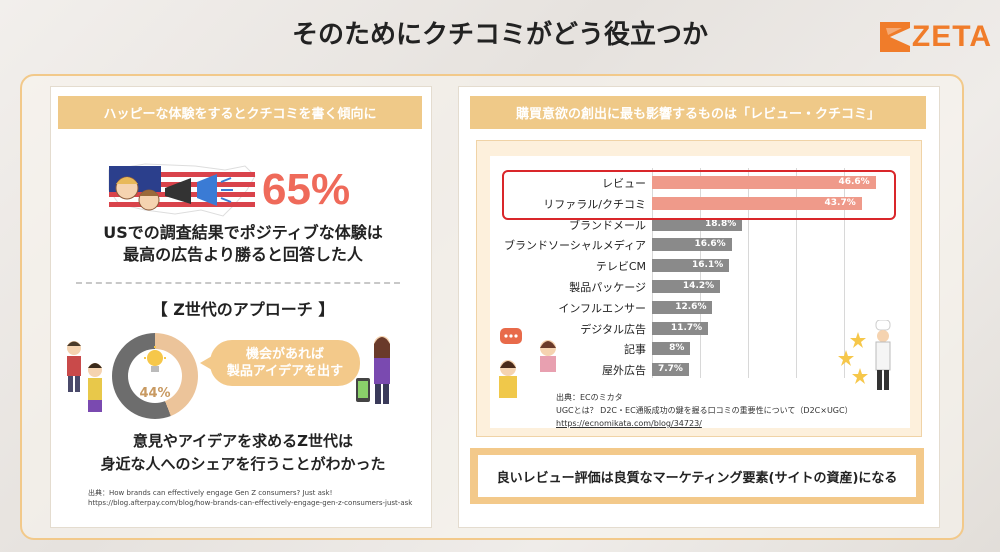 The image size is (1000, 552). What do you see at coordinates (854, 182) in the screenshot?
I see `value-label: 46.6%` at bounding box center [854, 182].